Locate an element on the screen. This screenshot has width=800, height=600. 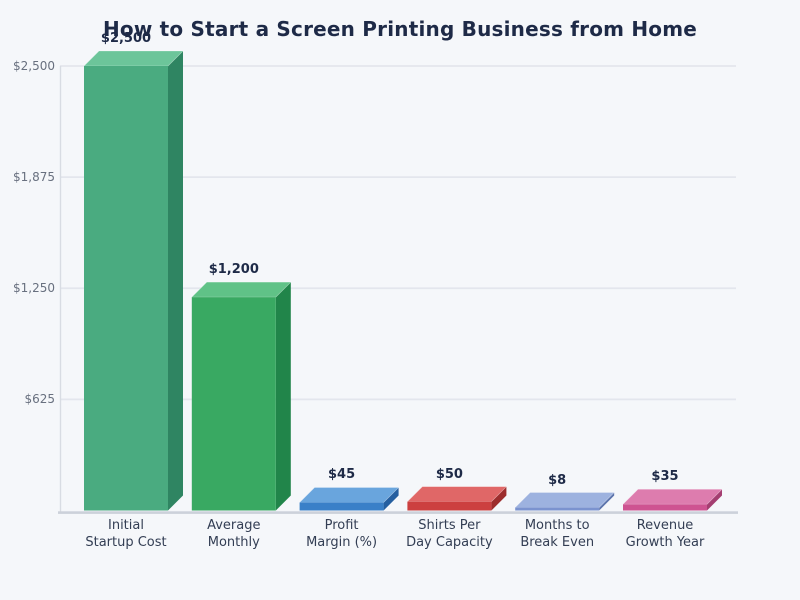
bar-value-label: $50 is located at coordinates (449, 474).